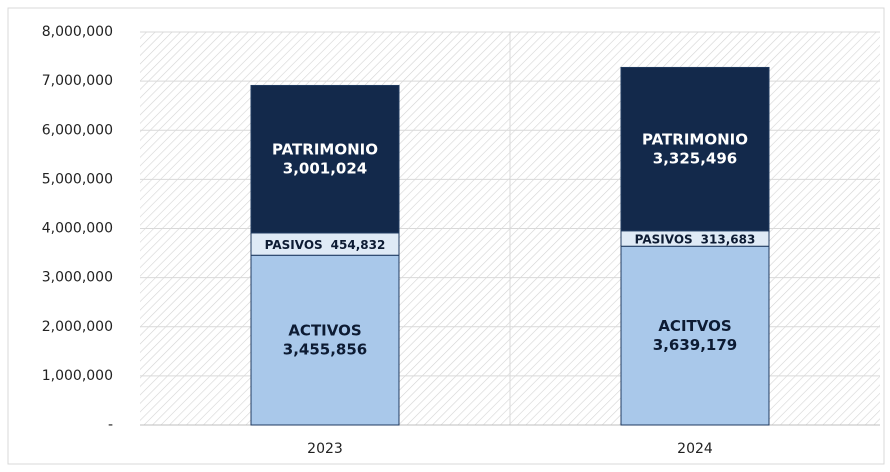 The image size is (890, 472). What do you see at coordinates (695, 239) in the screenshot?
I see `segment-name: PASIVOS 313,683` at bounding box center [695, 239].